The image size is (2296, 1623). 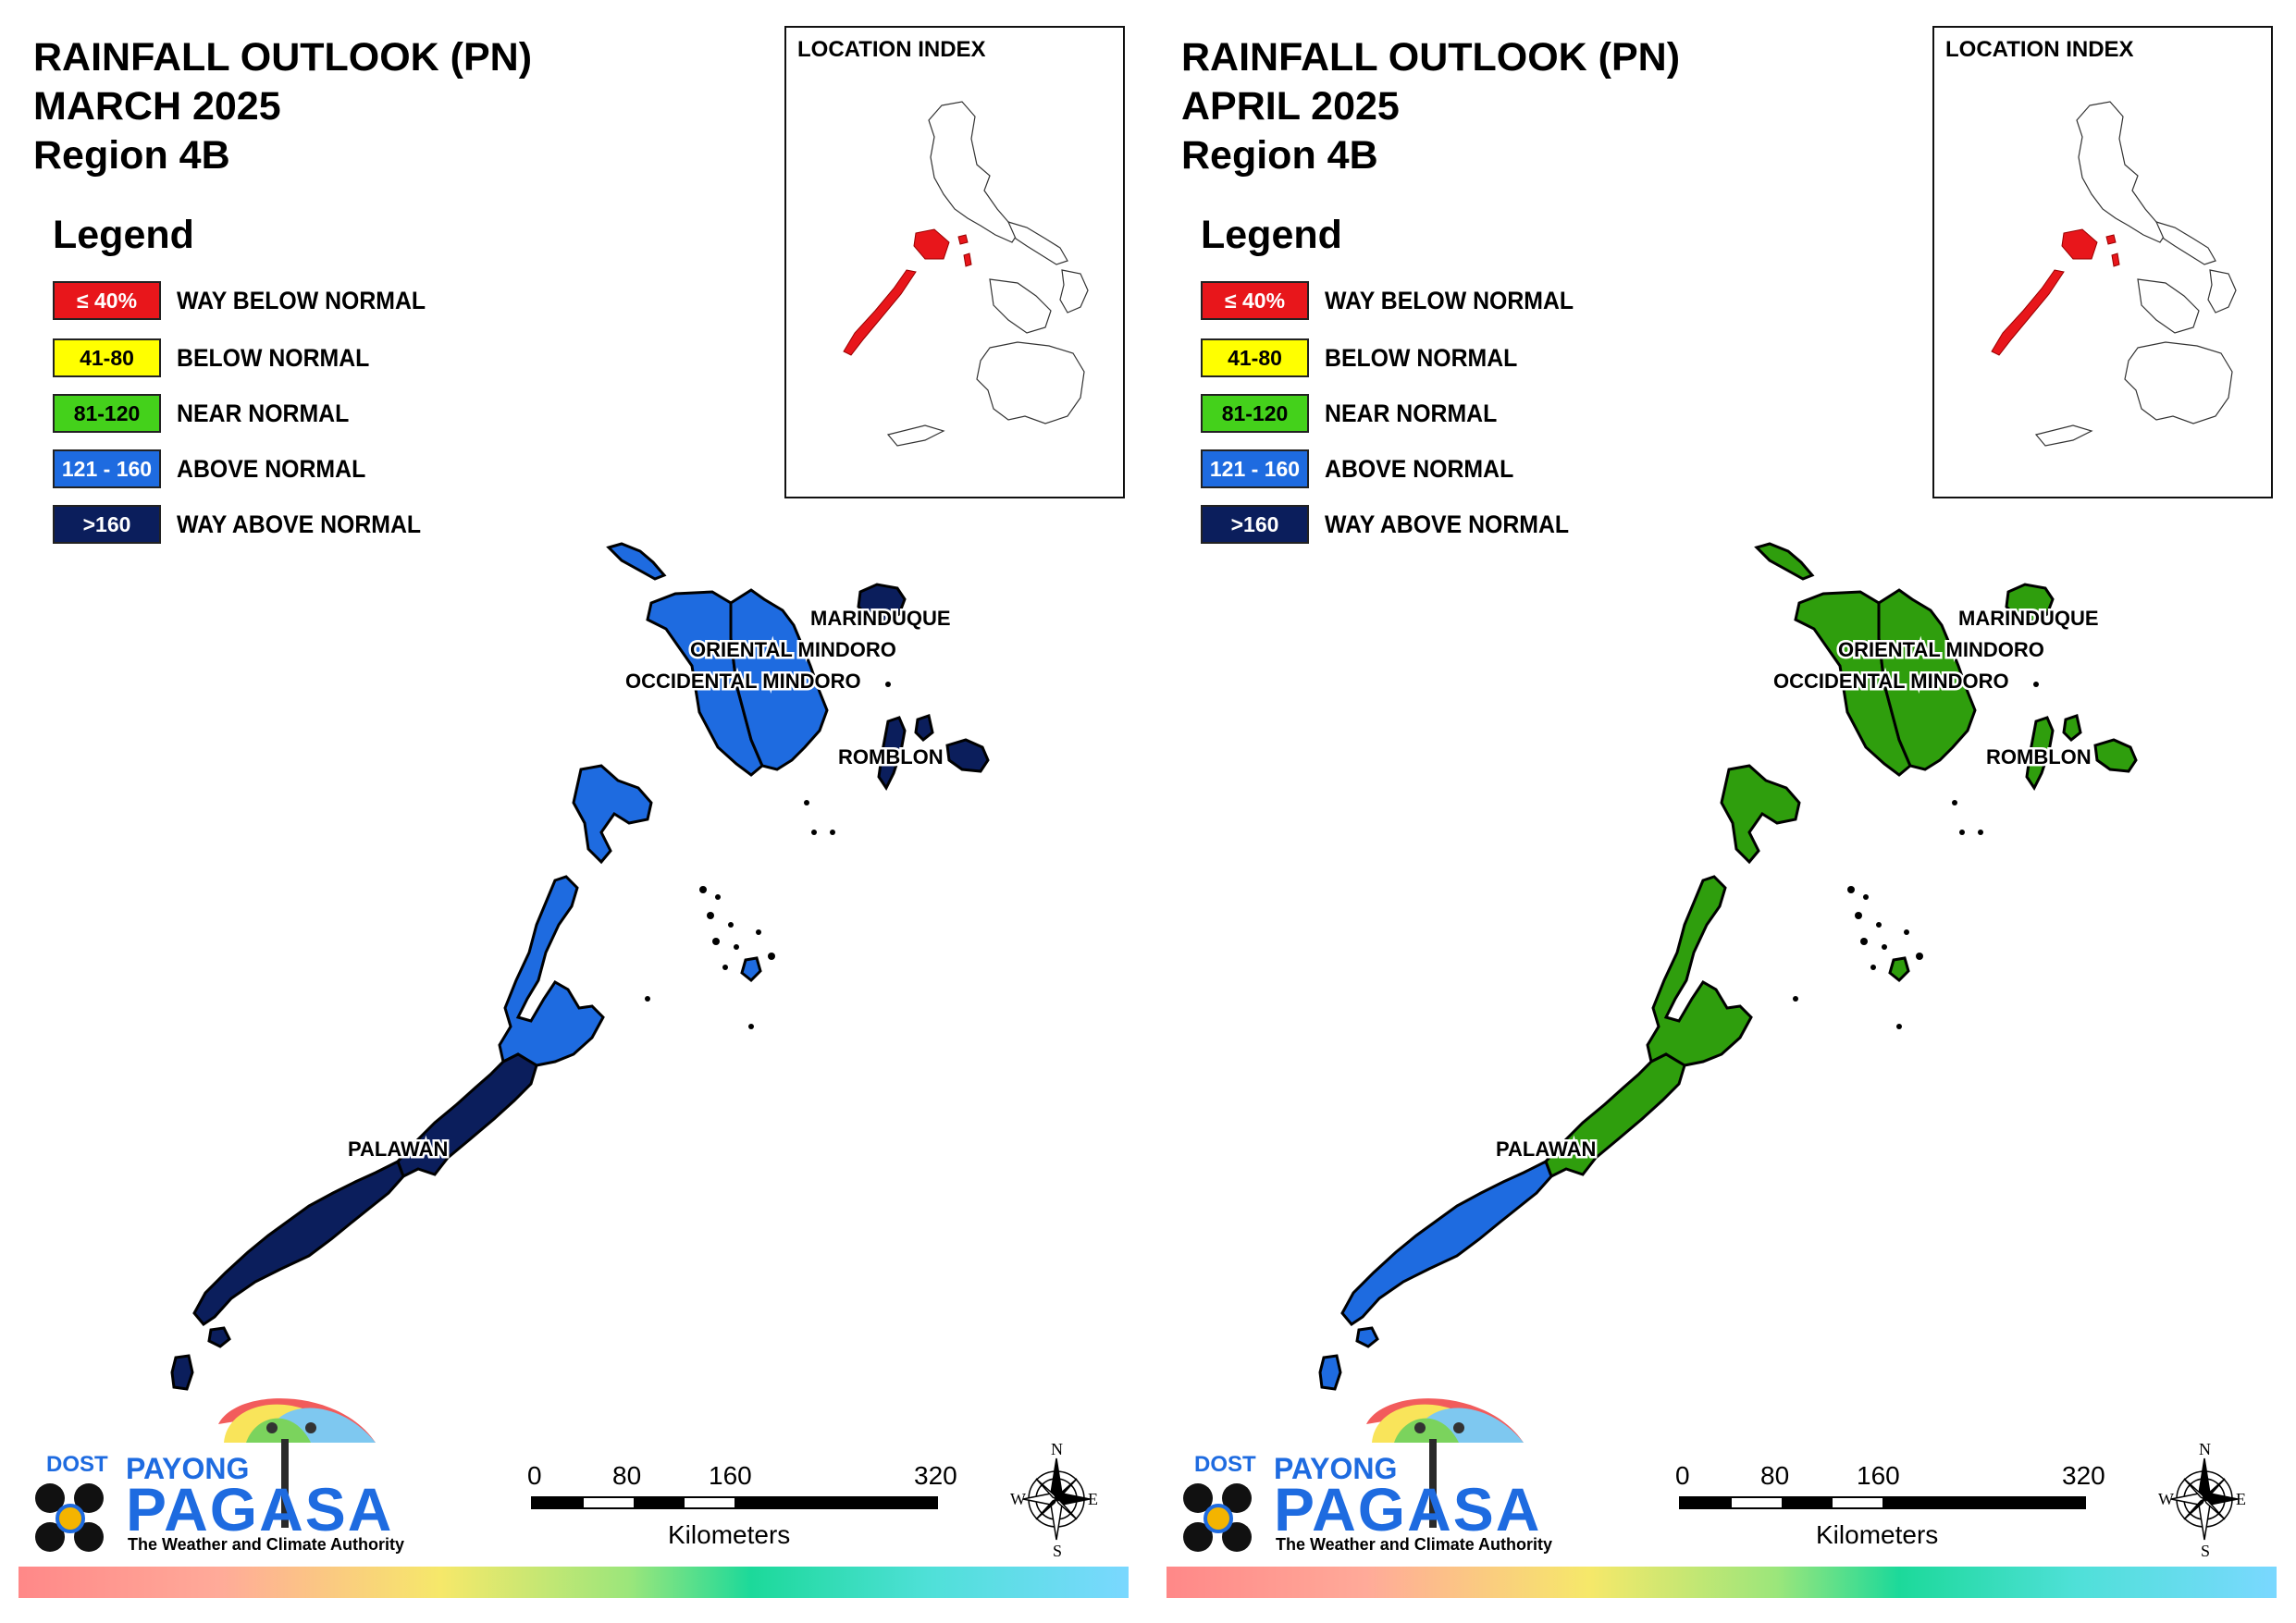 I want to click on romblon-small-shape, so click(x=2072, y=728).